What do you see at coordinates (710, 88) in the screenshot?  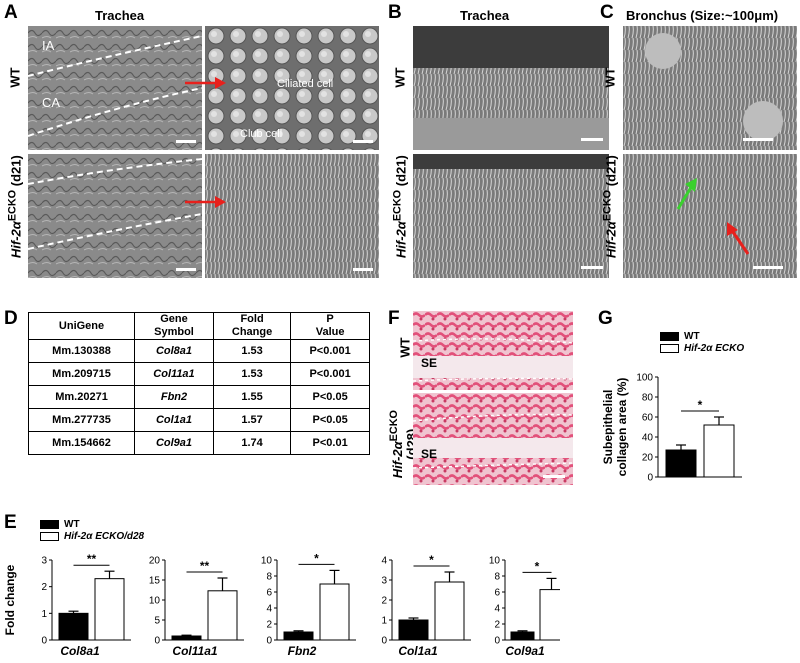 I see `sem-c-wt` at bounding box center [710, 88].